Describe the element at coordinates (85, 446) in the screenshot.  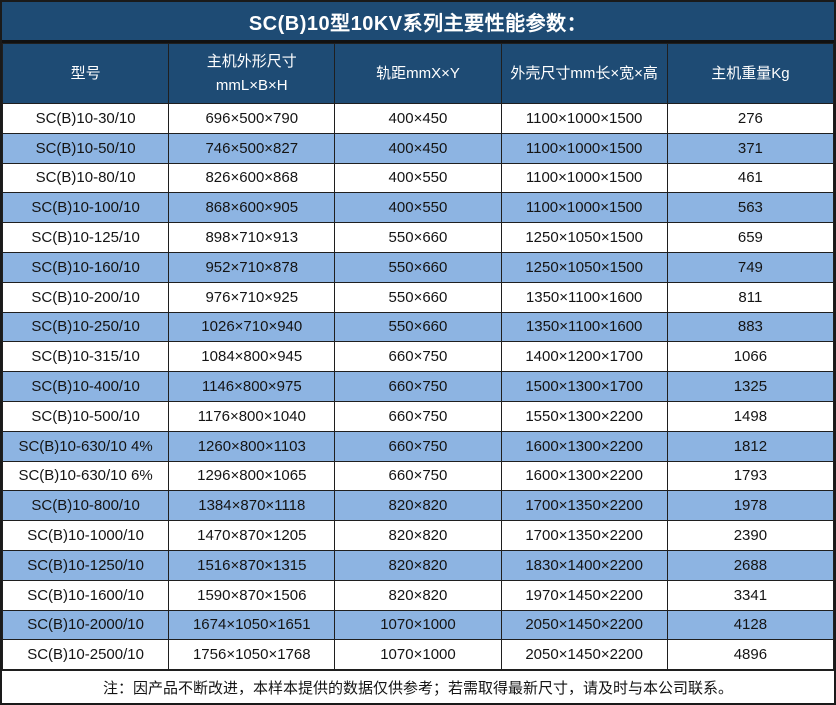
I see `table-cell: SC(B)10-630/10 4%` at that location.